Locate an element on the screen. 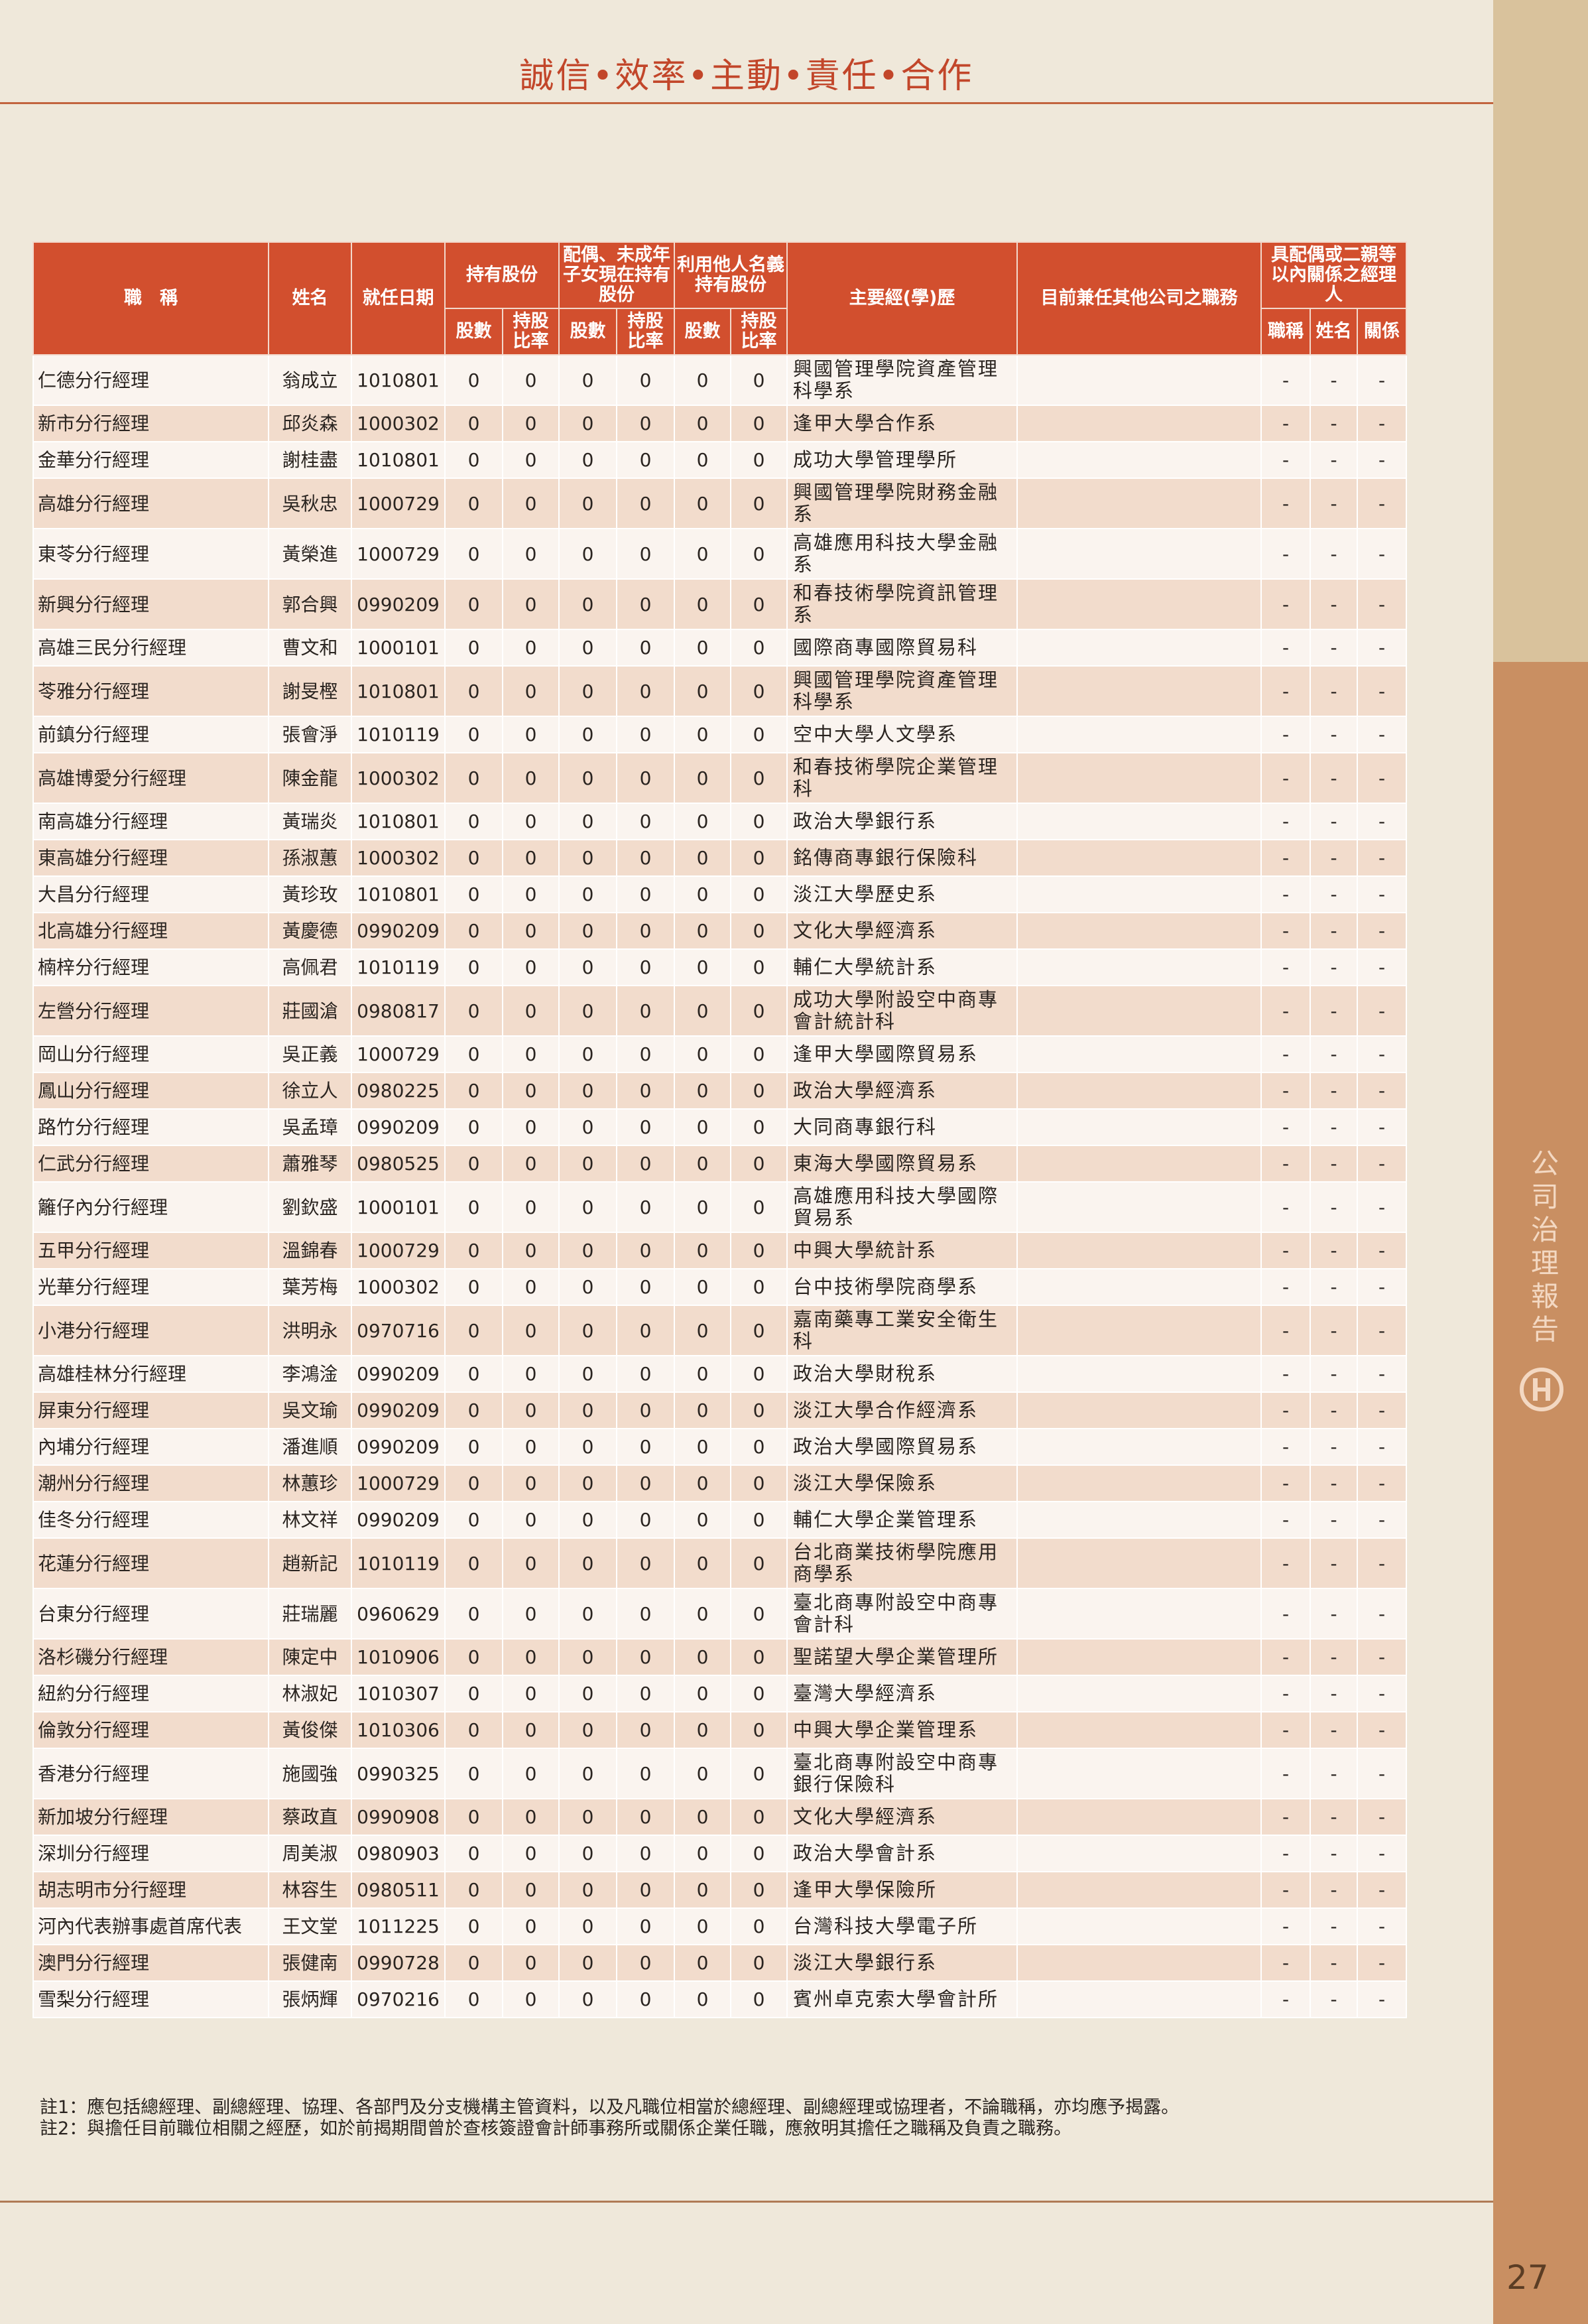 This screenshot has width=1588, height=2324. value-cell: 林蕙珍 is located at coordinates (310, 1483).